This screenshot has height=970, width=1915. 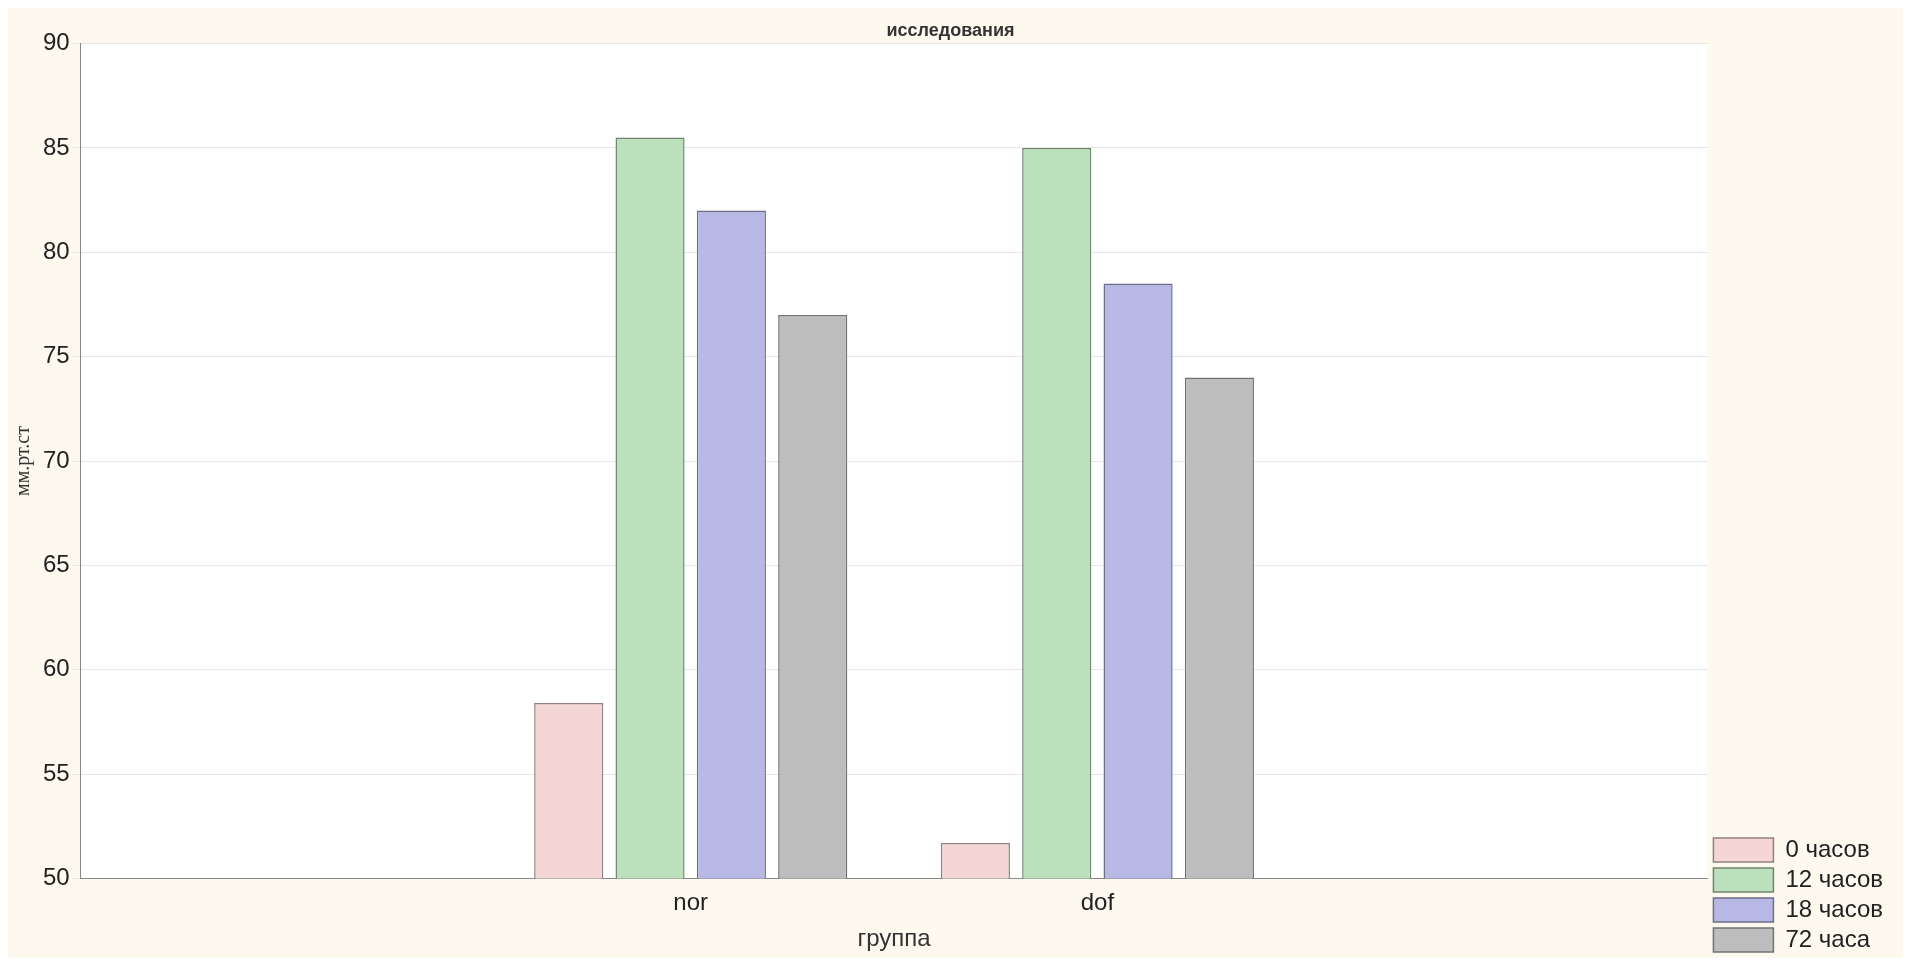 What do you see at coordinates (691, 902) in the screenshot?
I see `x-tick-label: nor` at bounding box center [691, 902].